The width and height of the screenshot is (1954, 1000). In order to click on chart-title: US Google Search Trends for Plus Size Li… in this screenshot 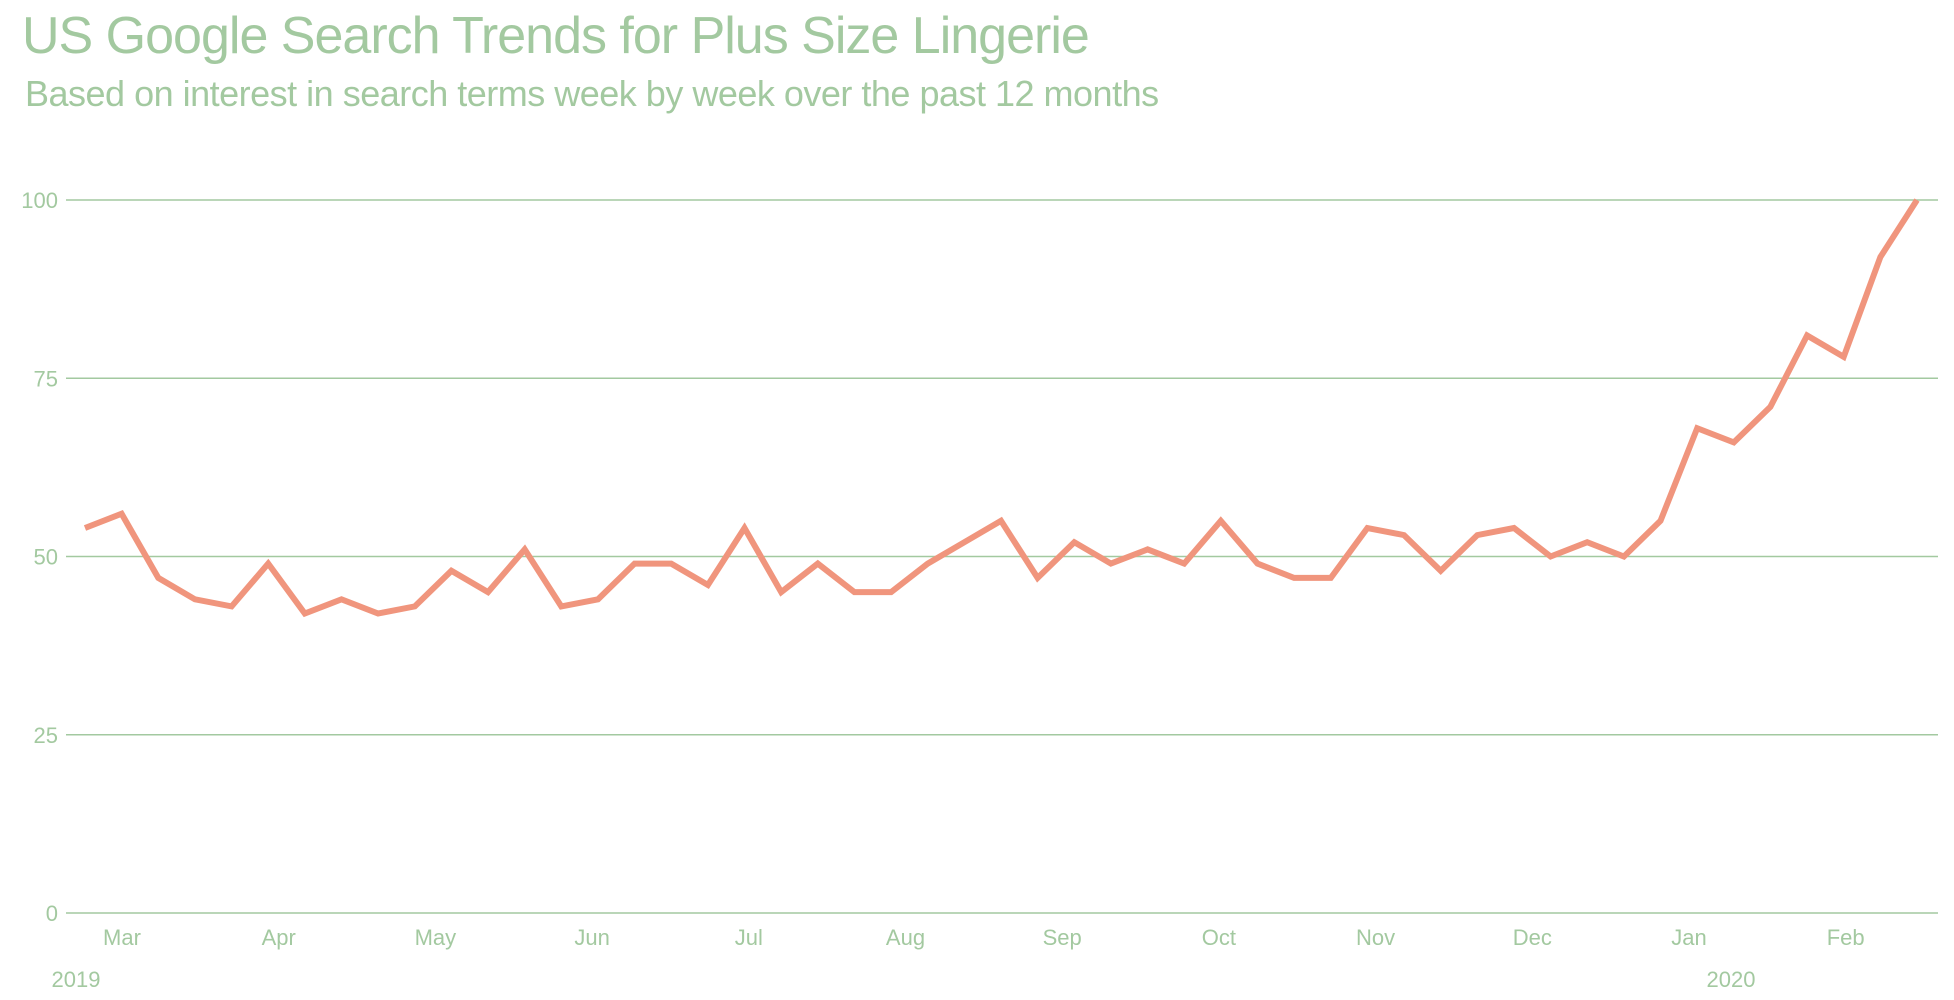, I will do `click(556, 36)`.